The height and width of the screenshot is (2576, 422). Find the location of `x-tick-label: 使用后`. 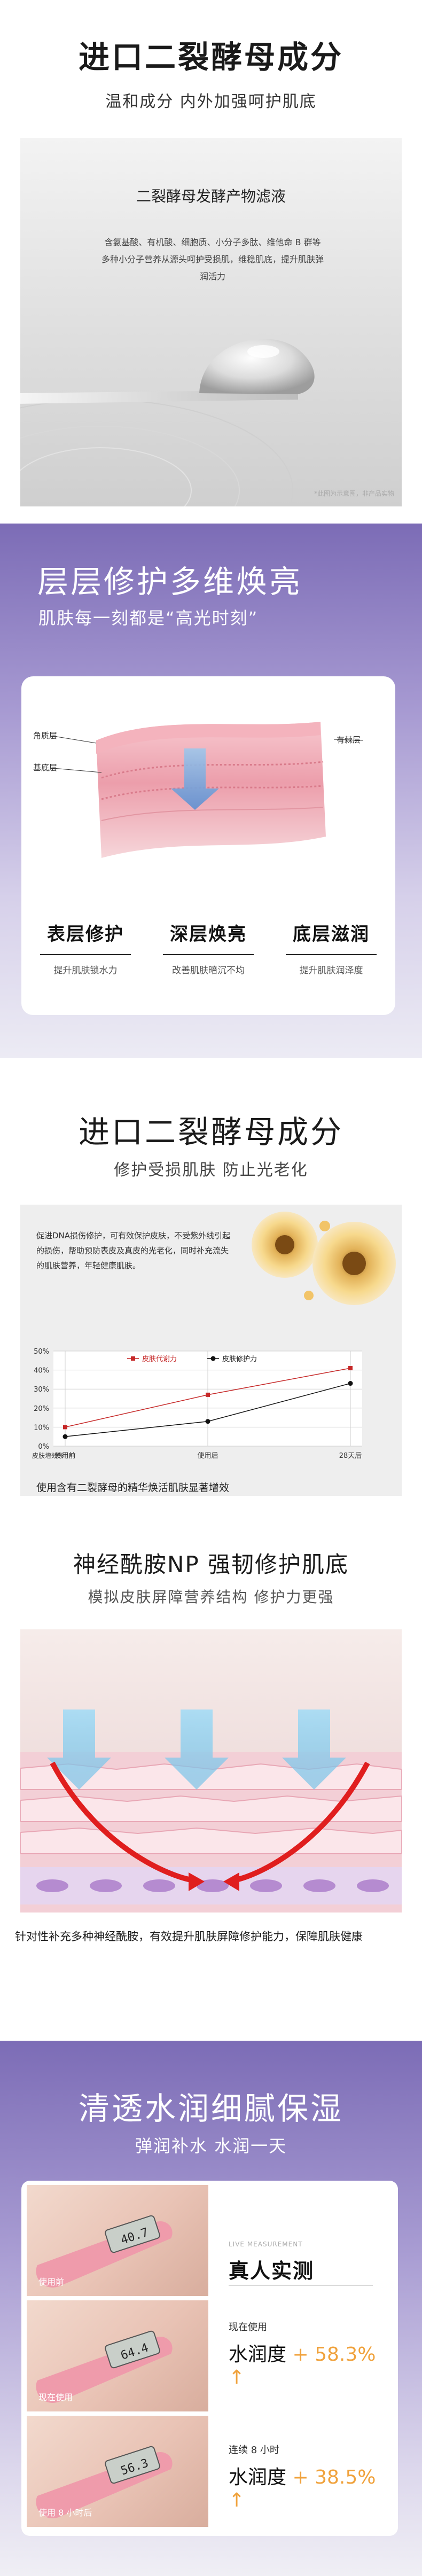

x-tick-label: 使用后 is located at coordinates (207, 1455).